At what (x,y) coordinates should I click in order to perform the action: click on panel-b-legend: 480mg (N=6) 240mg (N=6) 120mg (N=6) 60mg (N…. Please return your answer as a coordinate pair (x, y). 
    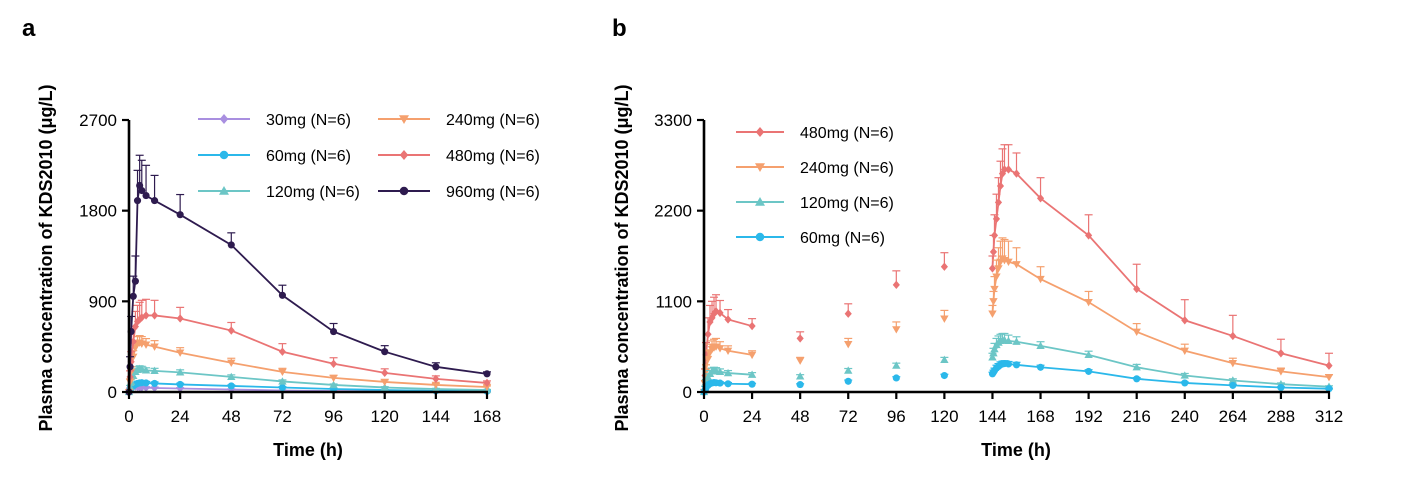
    Looking at the image, I should click on (815, 186).